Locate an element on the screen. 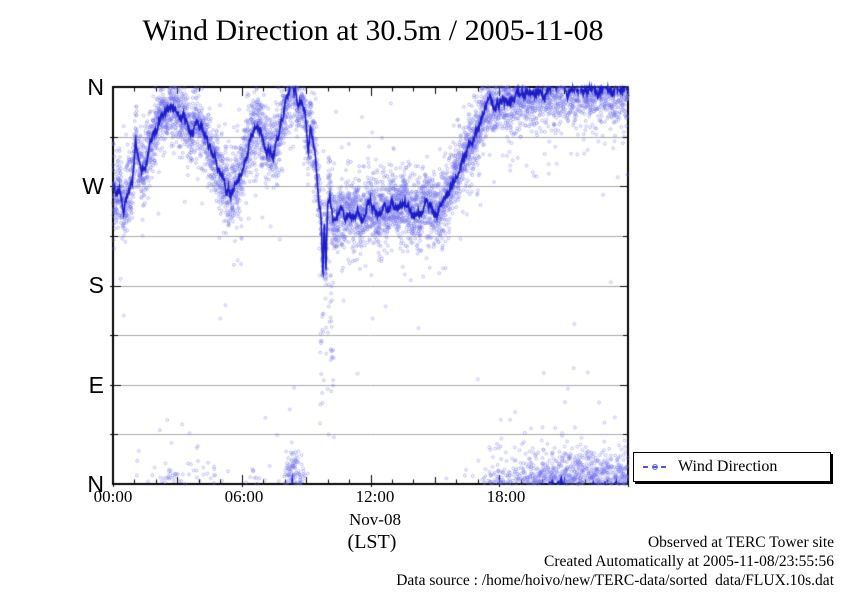  x-axis-label-1200: 12:00 is located at coordinates (375, 496).